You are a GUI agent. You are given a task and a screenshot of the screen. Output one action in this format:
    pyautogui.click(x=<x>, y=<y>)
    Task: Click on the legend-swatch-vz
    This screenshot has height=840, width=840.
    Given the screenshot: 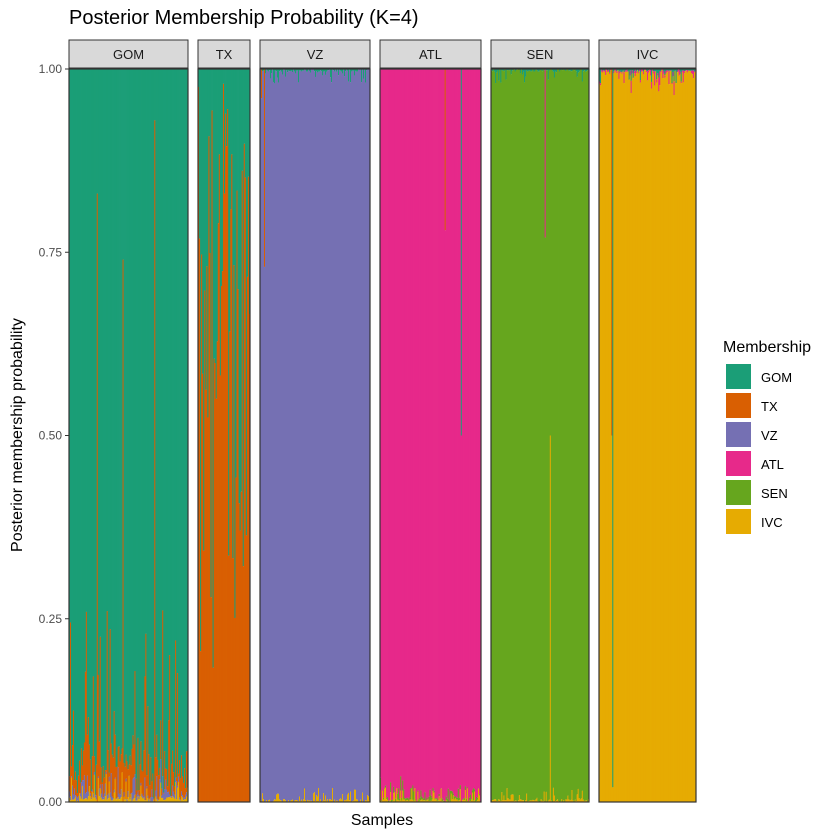 What is the action you would take?
    pyautogui.click(x=738, y=434)
    